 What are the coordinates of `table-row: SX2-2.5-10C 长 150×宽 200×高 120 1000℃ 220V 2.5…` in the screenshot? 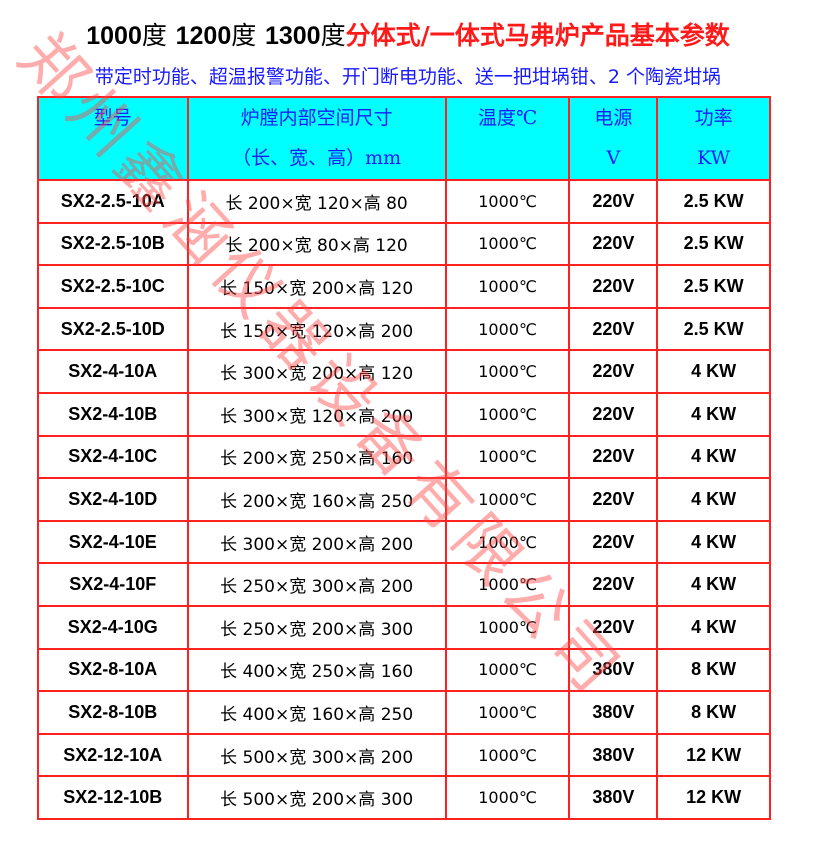 It's located at (404, 286).